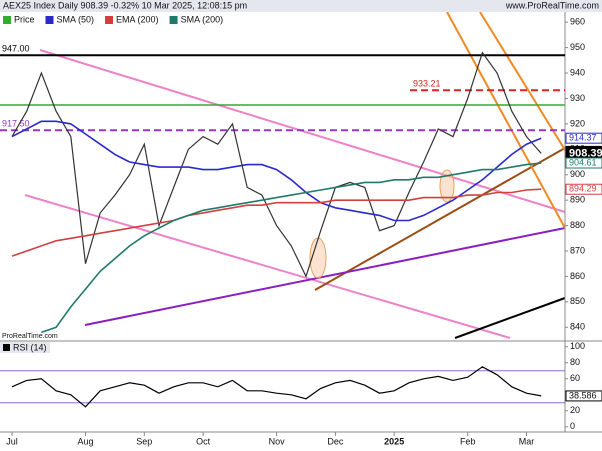 The height and width of the screenshot is (451, 602). I want to click on header-bar, so click(301, 6).